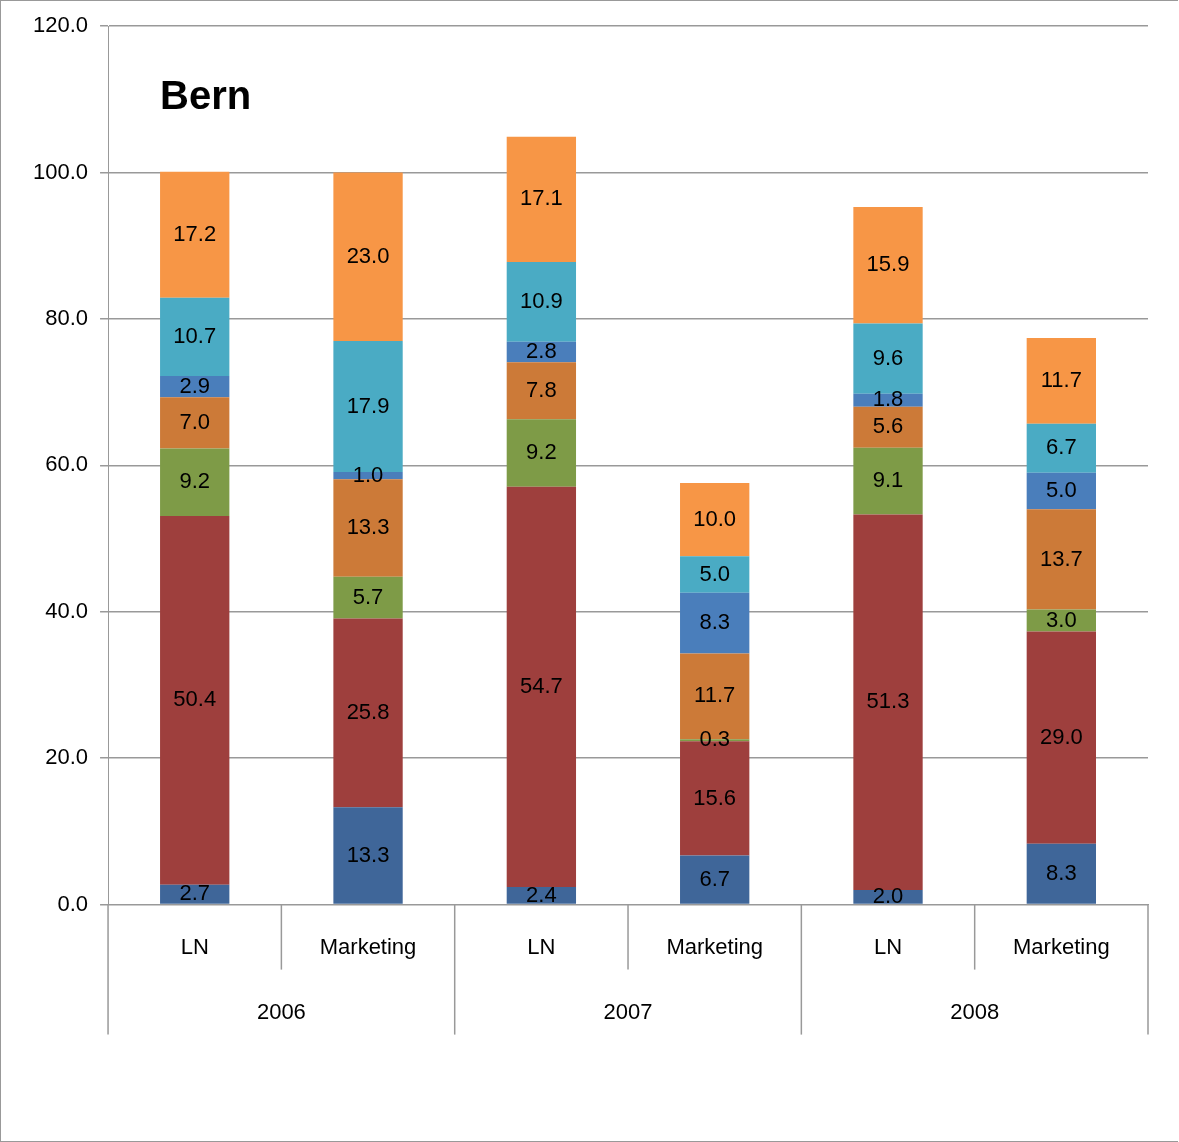 Image resolution: width=1179 pixels, height=1142 pixels. What do you see at coordinates (1061, 619) in the screenshot?
I see `data-label: 3.0` at bounding box center [1061, 619].